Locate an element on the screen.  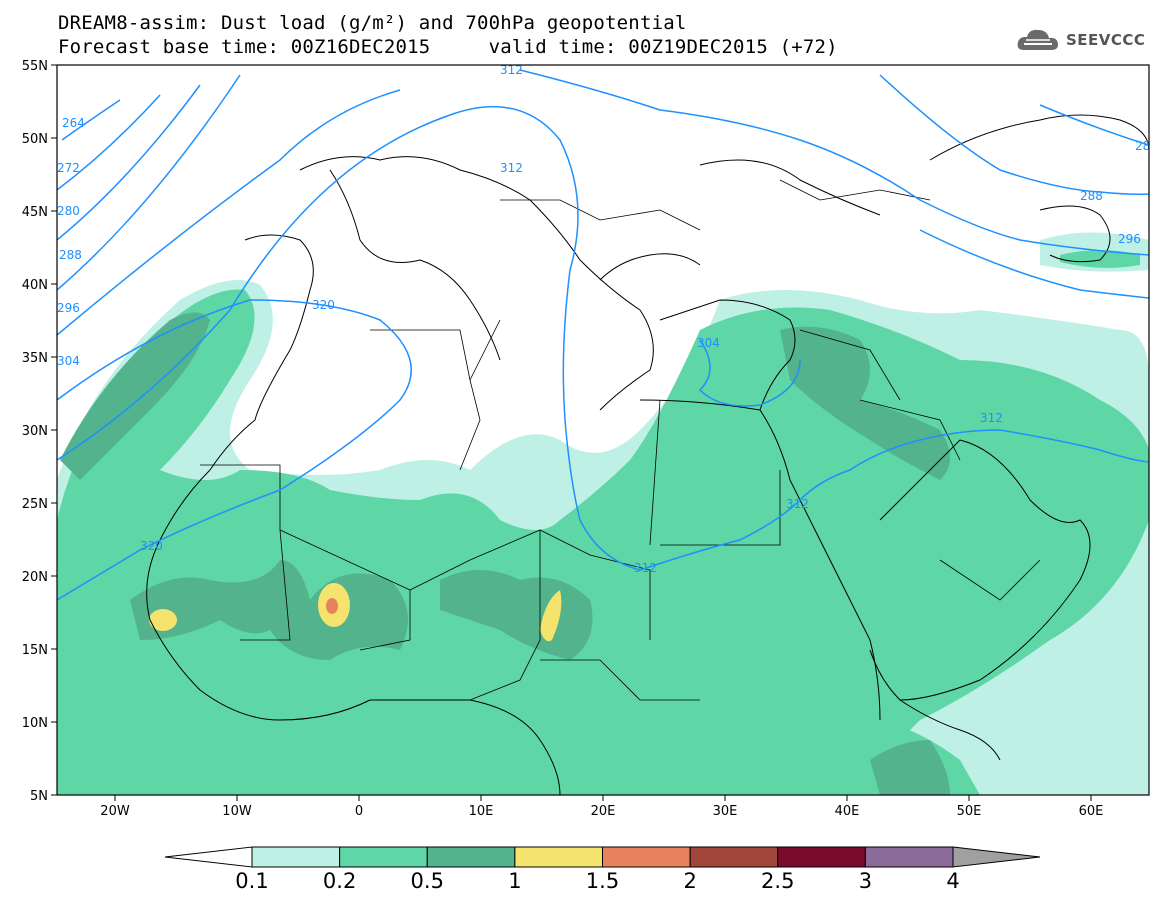
lat-label: 45N is located at coordinates (35, 212).